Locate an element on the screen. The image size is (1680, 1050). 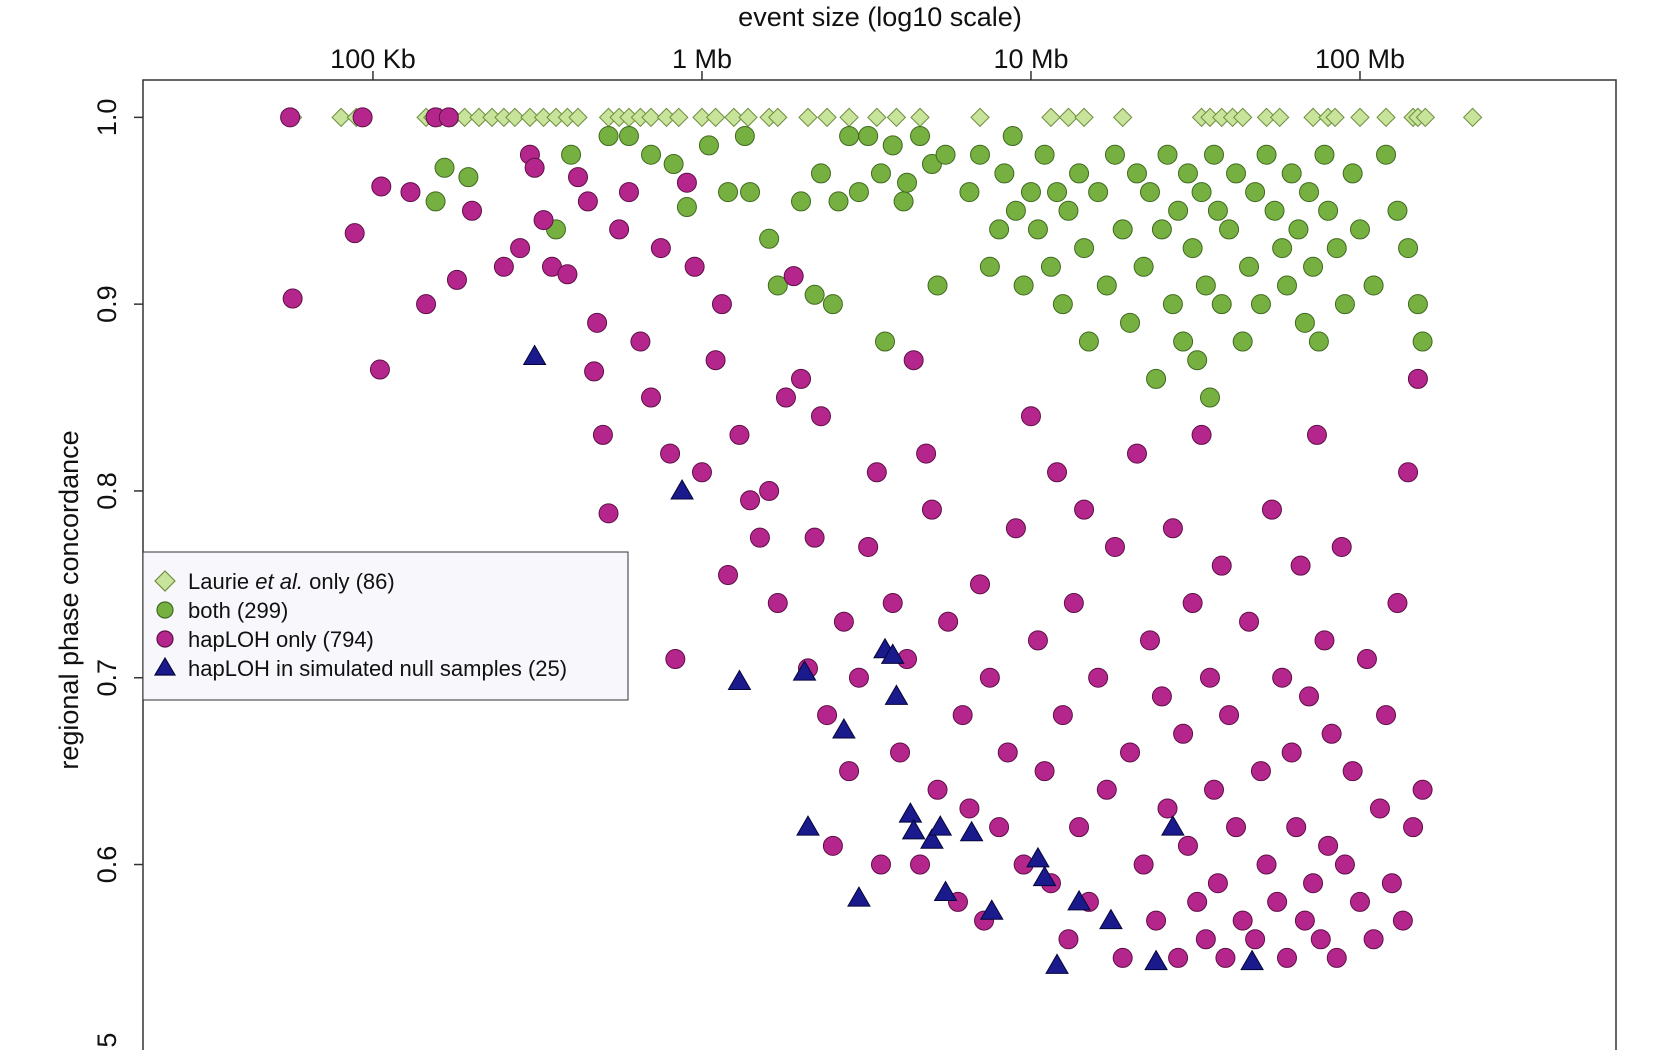
legend-label-haploh: hapLOH only (794) is located at coordinates (281, 639).